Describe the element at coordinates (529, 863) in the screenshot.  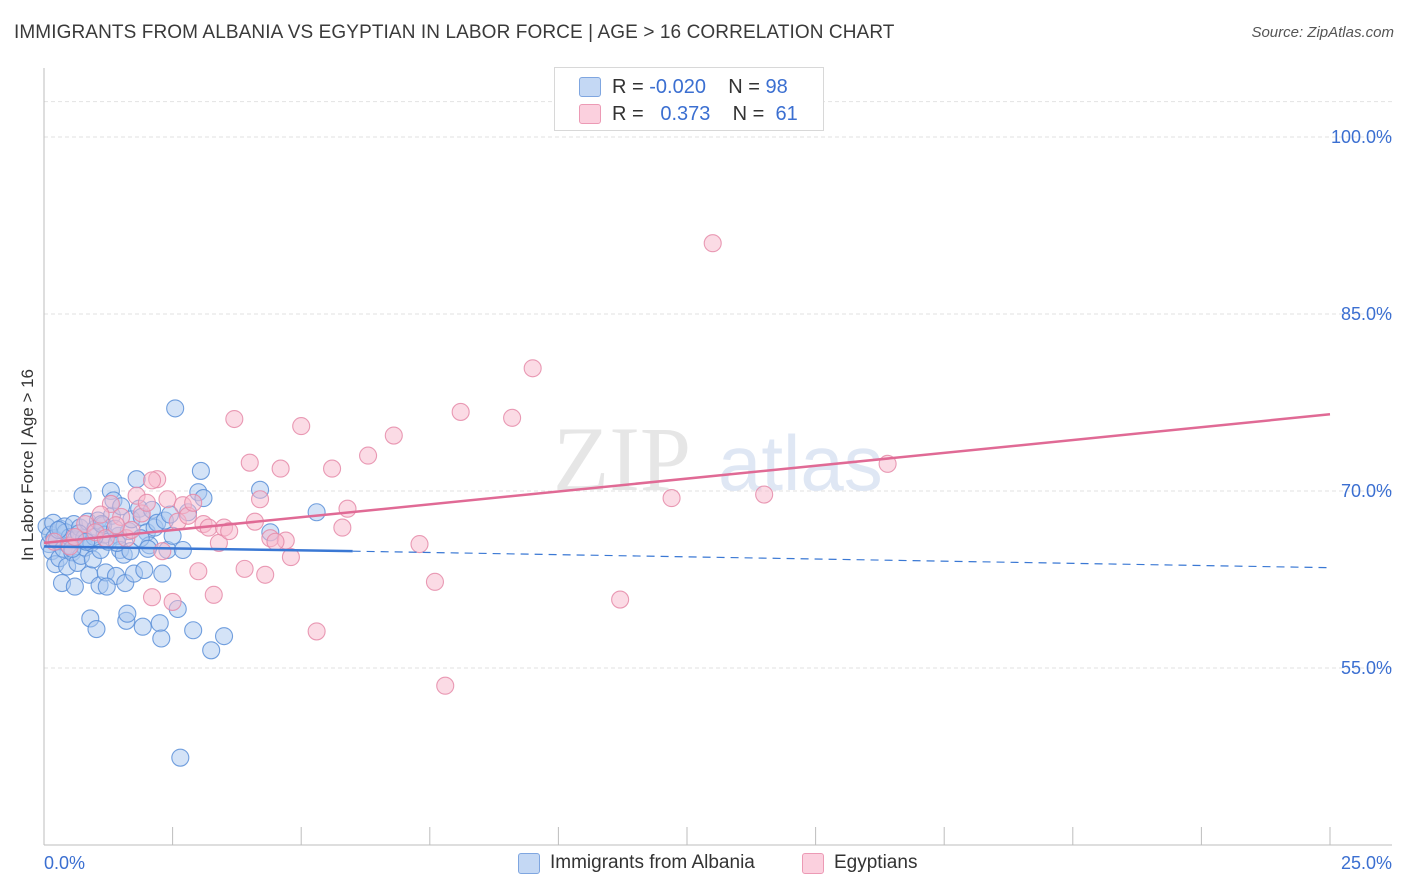
I see `bottom-legend-swatch-albania` at that location.